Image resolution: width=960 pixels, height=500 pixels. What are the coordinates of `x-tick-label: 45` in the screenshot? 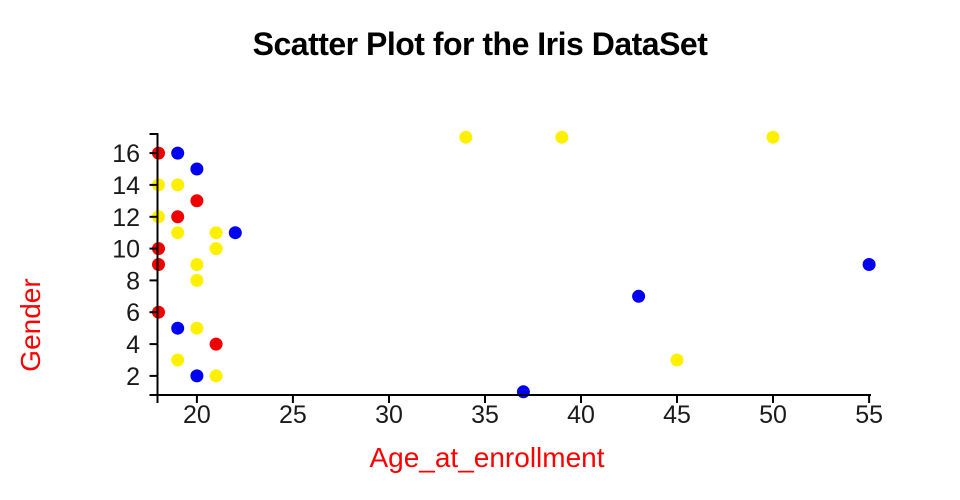 It's located at (677, 415).